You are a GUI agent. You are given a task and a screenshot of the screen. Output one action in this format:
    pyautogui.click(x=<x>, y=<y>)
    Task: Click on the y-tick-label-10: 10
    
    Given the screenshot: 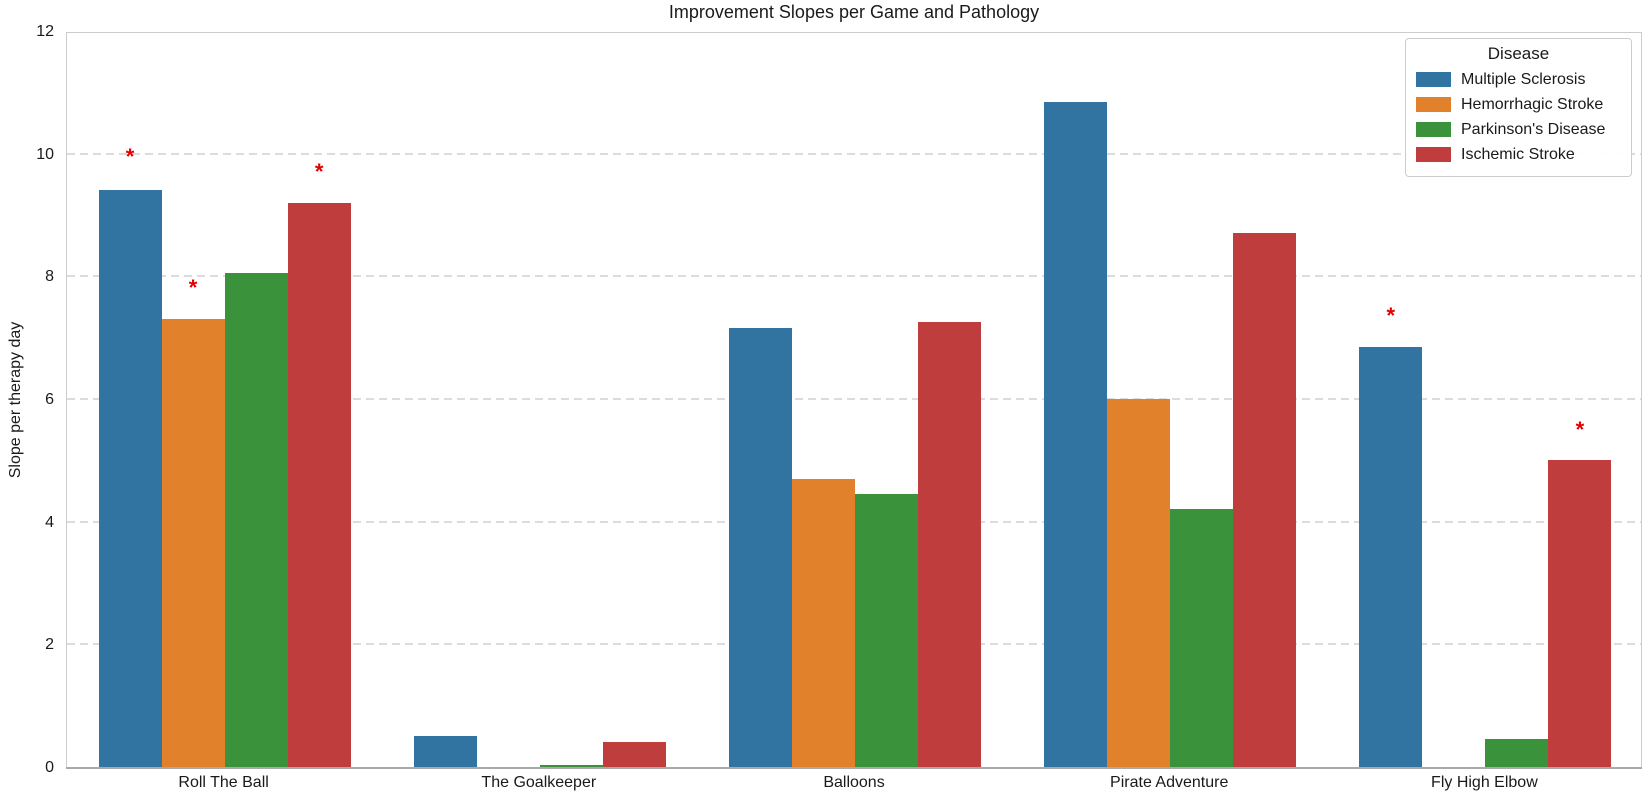 What is the action you would take?
    pyautogui.click(x=45, y=154)
    